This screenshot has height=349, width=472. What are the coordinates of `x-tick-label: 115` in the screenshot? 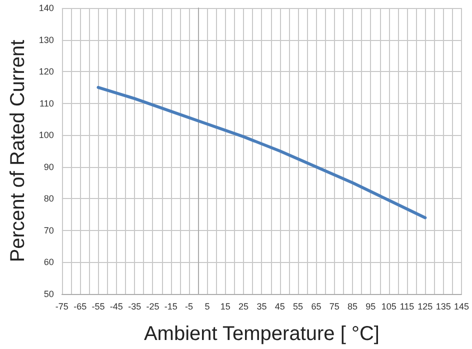 It's located at (407, 307).